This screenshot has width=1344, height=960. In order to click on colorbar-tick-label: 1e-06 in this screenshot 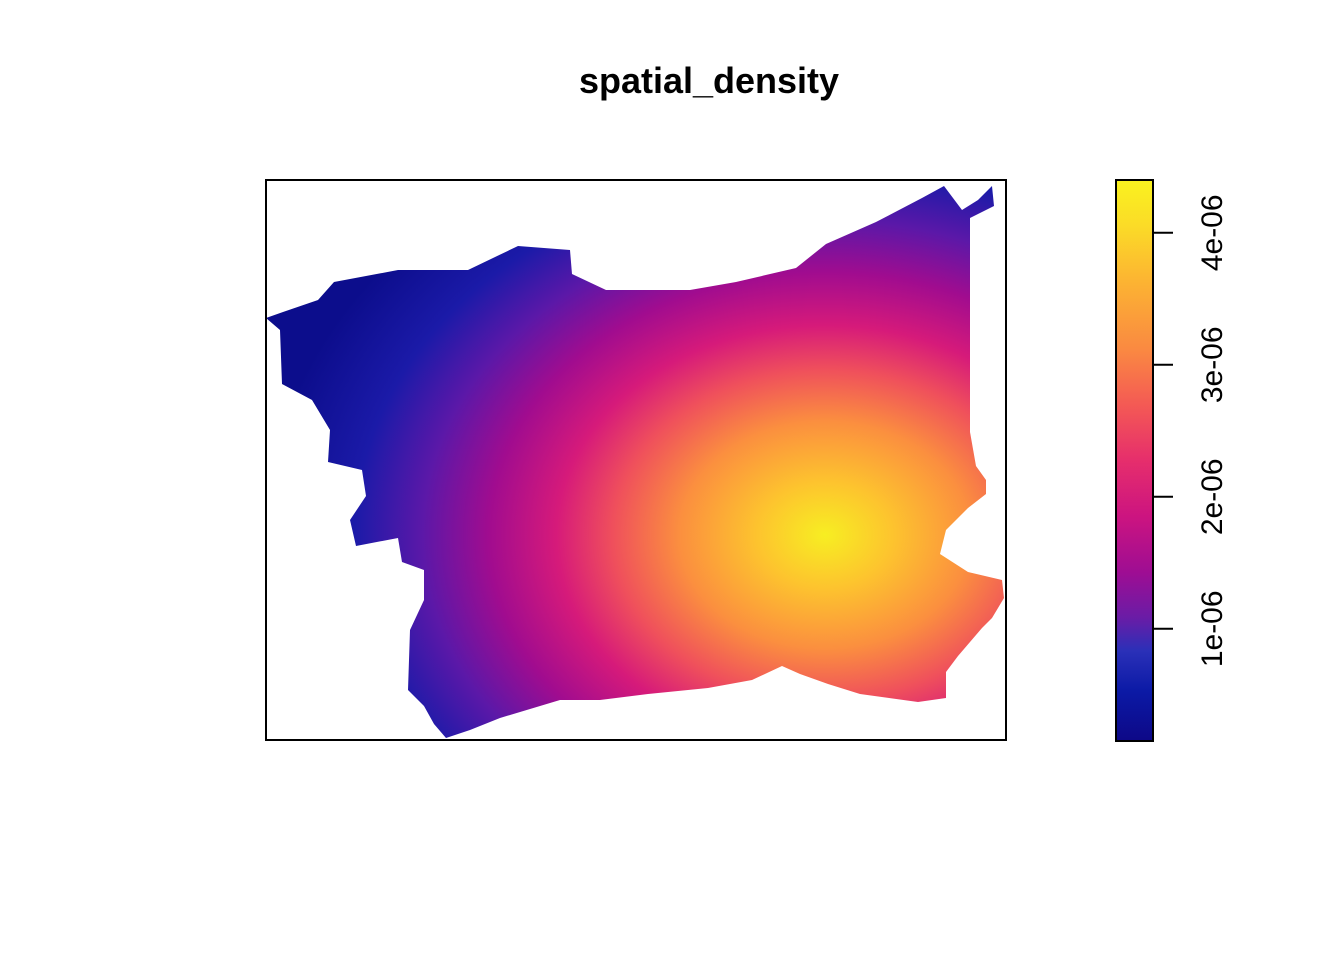, I will do `click(1212, 628)`.